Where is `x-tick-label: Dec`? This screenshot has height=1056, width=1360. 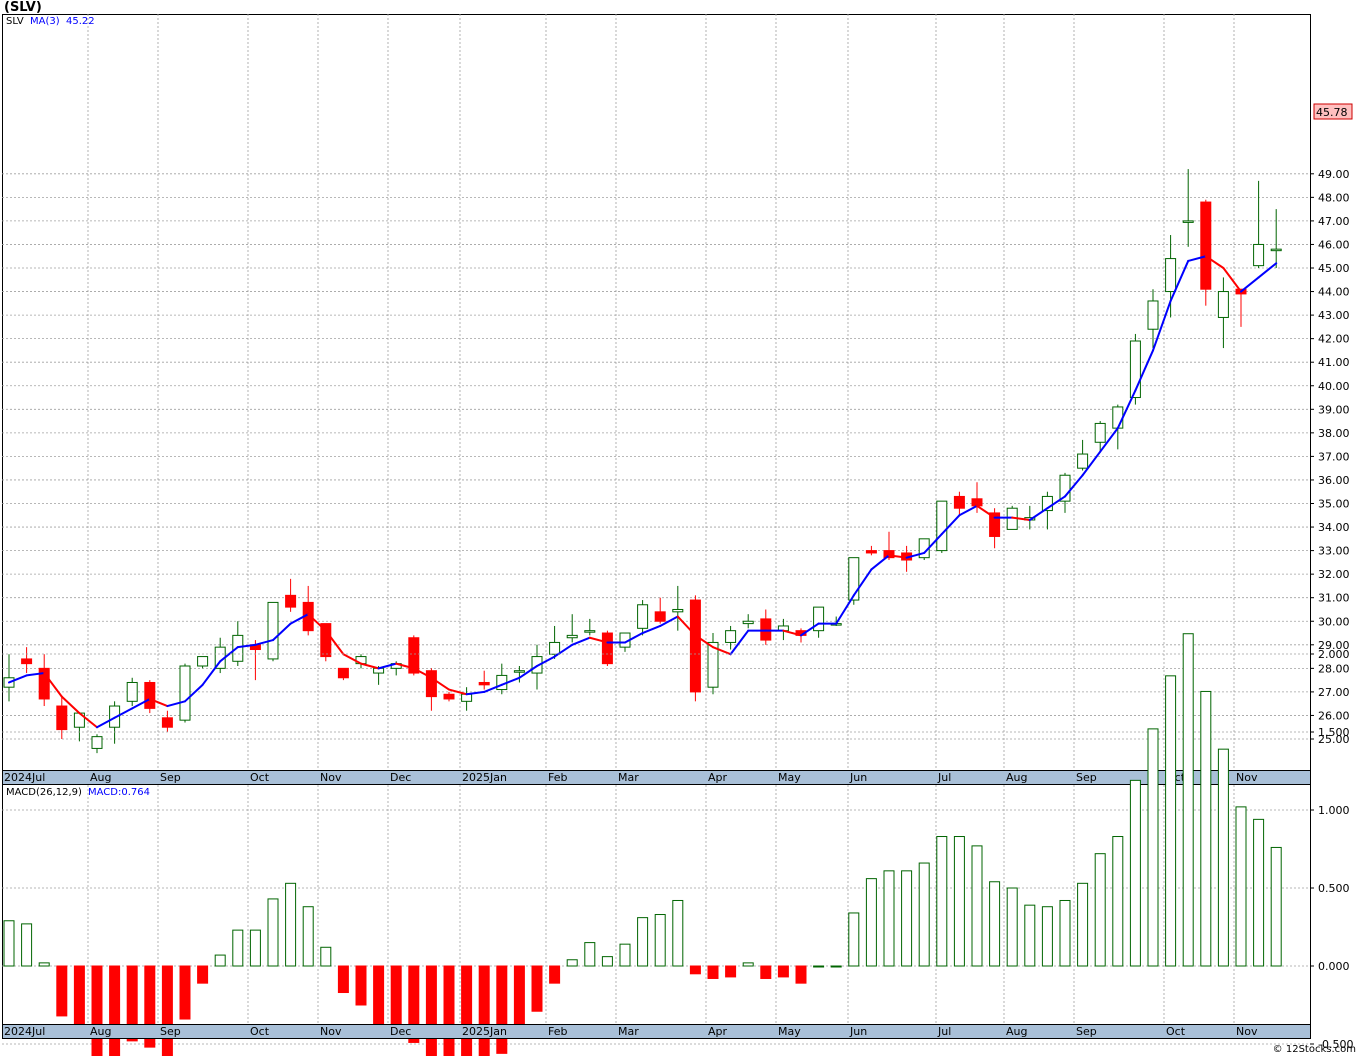
x-tick-label: Dec is located at coordinates (400, 1031).